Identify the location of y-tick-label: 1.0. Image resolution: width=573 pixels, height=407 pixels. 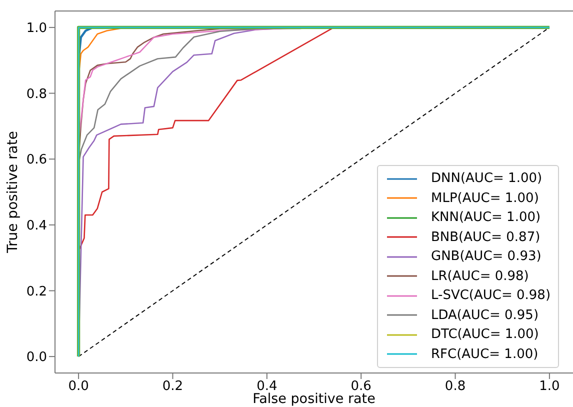
(36, 28).